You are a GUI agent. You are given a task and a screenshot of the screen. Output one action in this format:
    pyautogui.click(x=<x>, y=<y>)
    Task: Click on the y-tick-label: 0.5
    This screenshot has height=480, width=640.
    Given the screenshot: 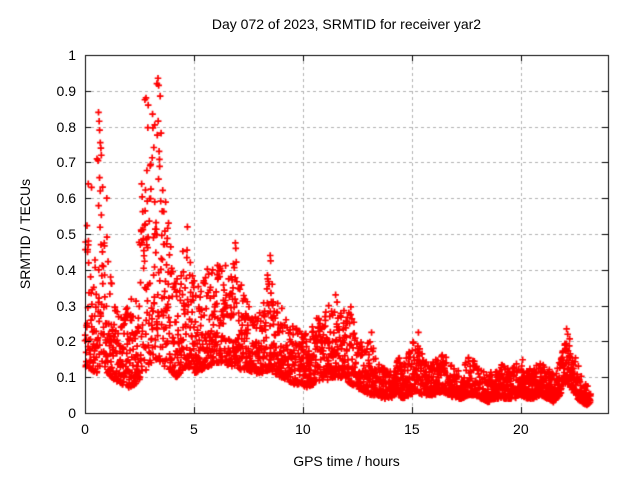 What is the action you would take?
    pyautogui.click(x=66, y=234)
    